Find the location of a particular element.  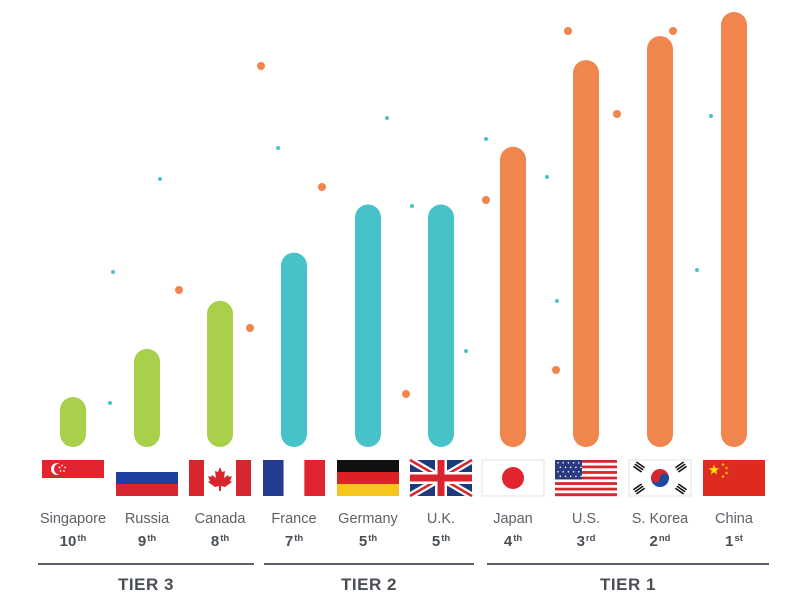

rank-number: 2 is located at coordinates (653, 541).